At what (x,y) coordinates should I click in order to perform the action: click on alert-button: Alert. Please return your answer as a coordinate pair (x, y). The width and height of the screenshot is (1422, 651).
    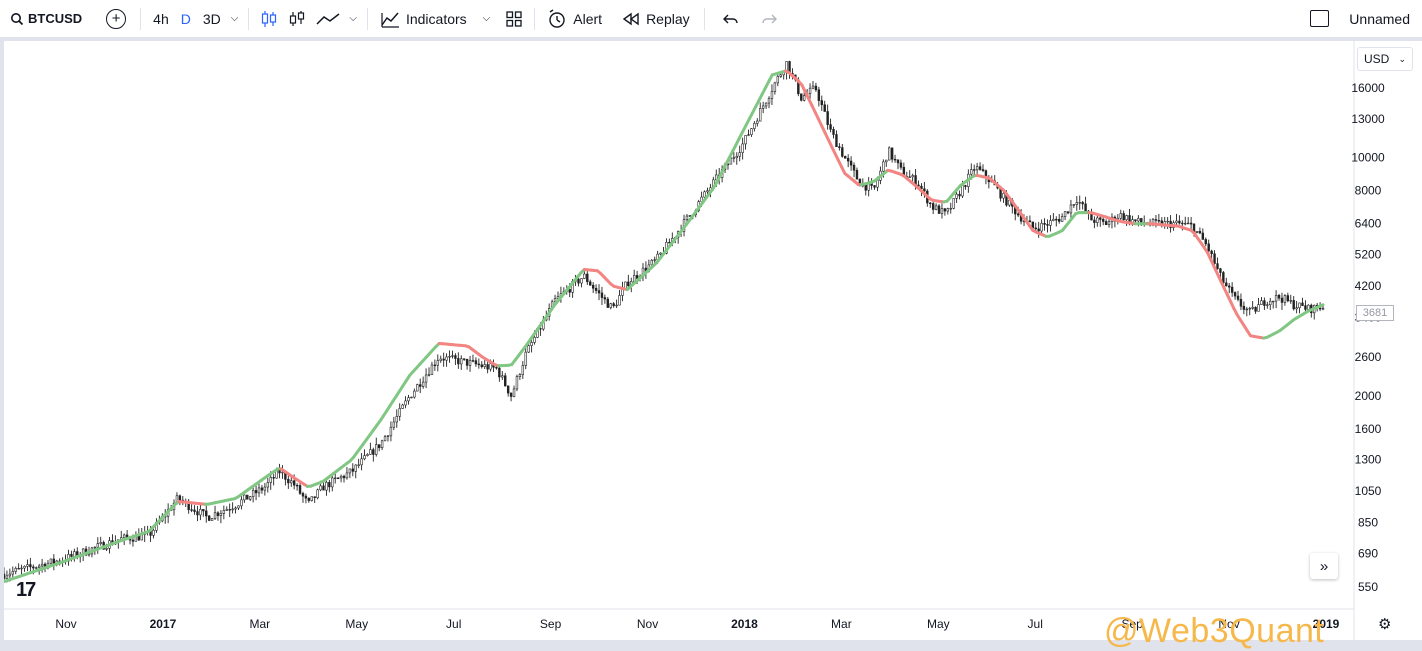
    Looking at the image, I should click on (574, 18).